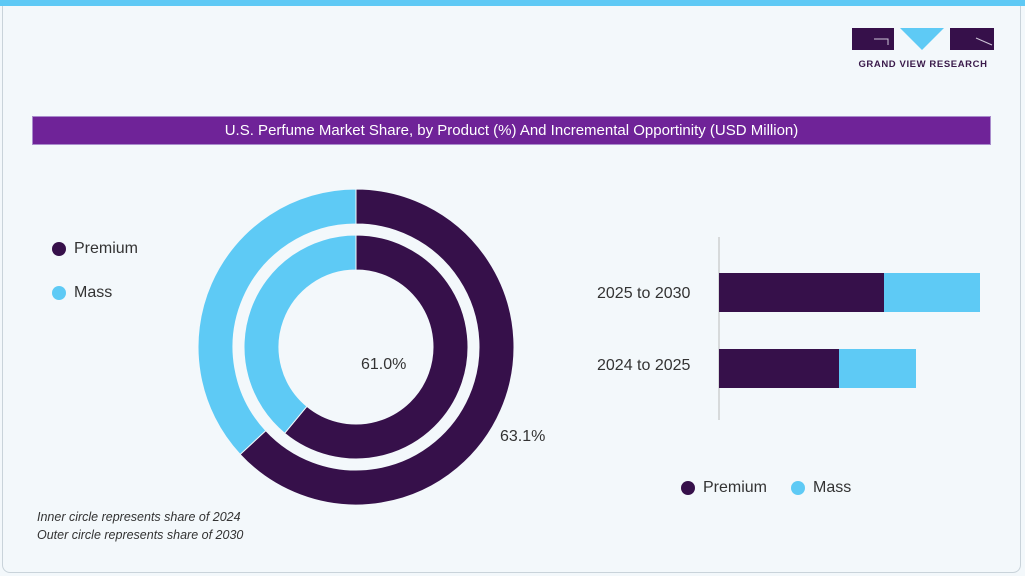 The image size is (1025, 576). I want to click on donut-outer-mass-slice, so click(277, 322).